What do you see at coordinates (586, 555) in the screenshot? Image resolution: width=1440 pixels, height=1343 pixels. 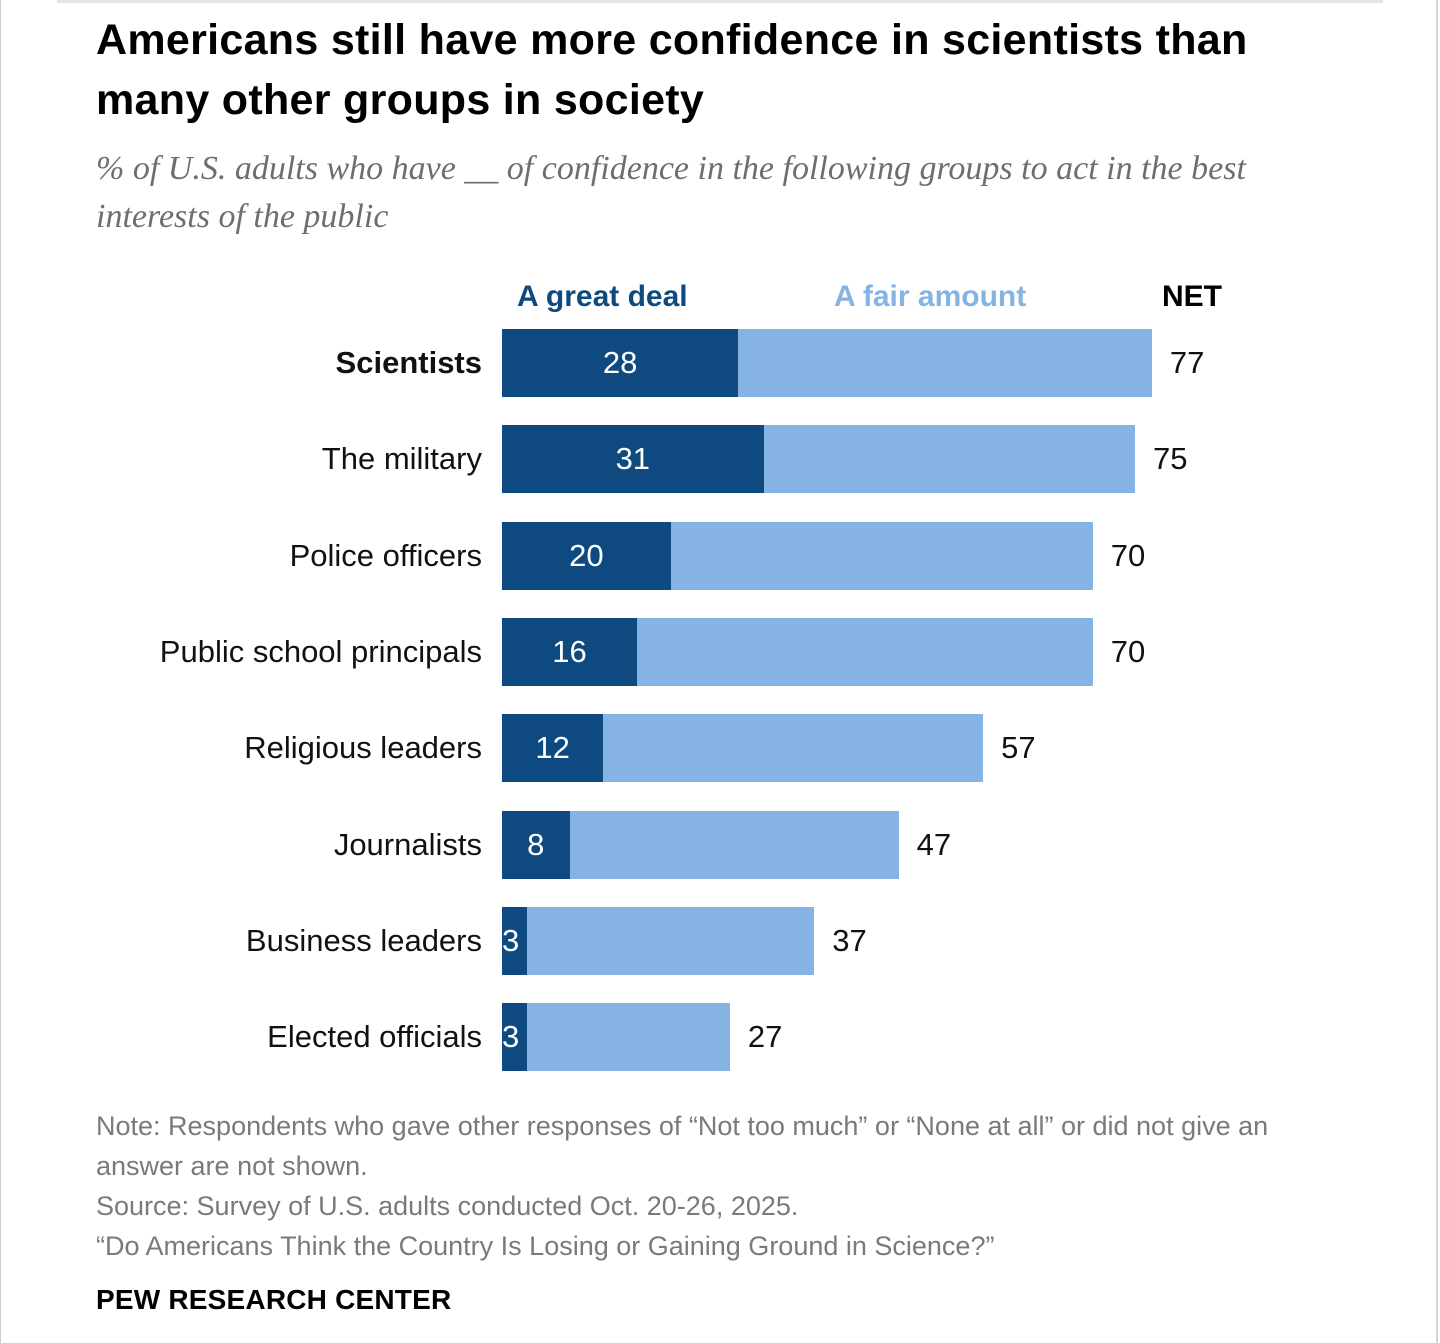 I see `bar-great-deal: 20` at bounding box center [586, 555].